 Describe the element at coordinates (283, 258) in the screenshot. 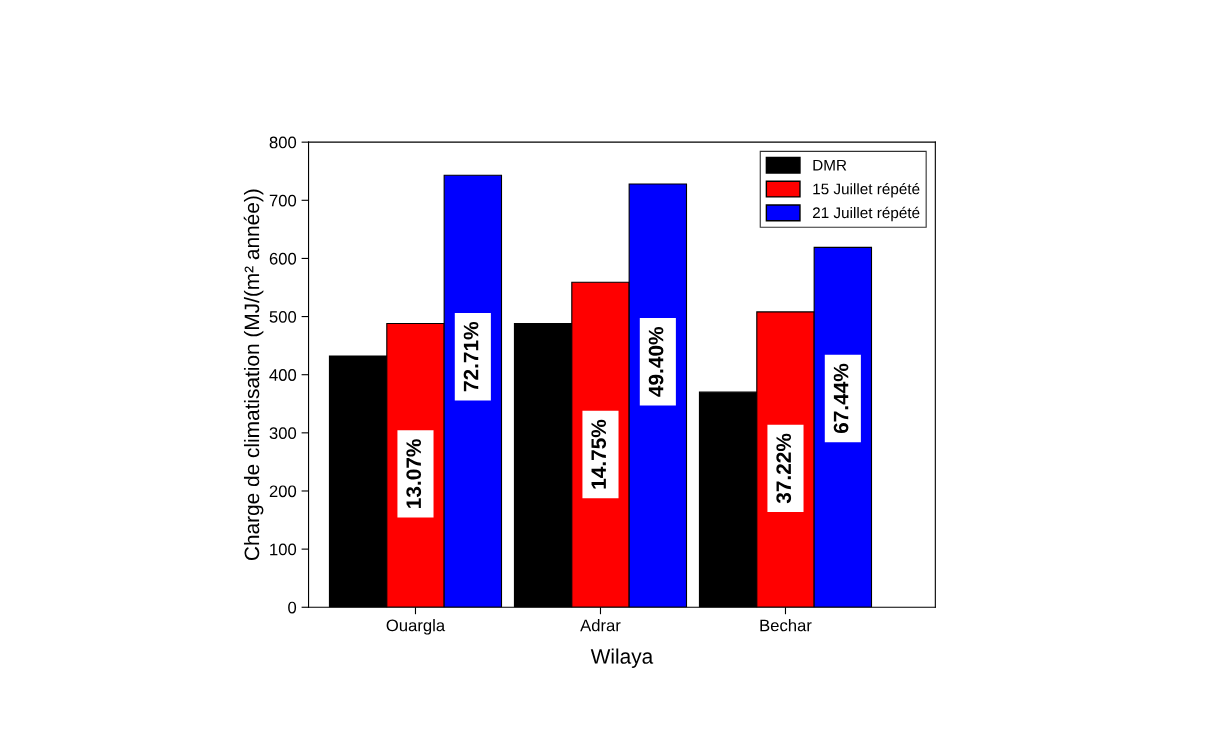

I see `y-tick-label: 600` at that location.